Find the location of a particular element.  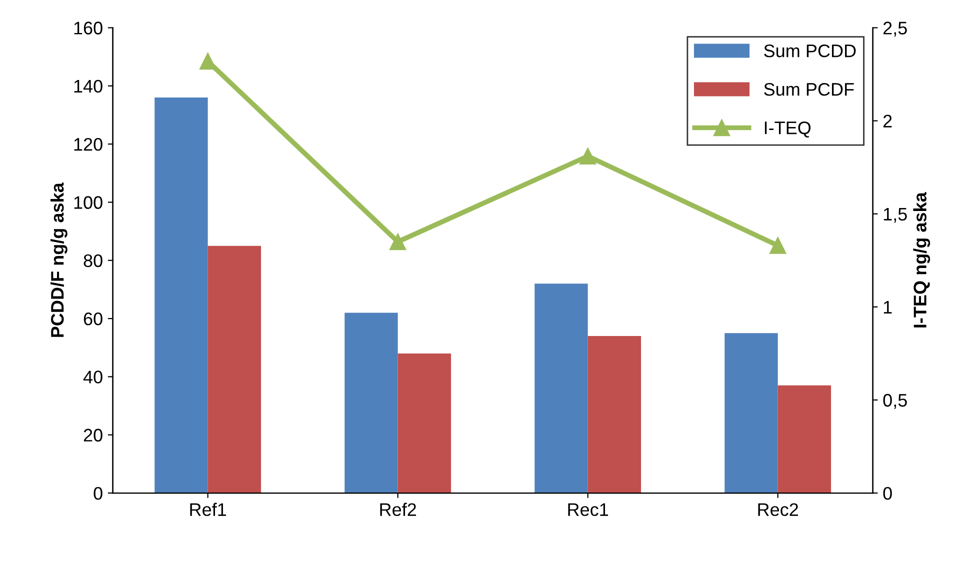

y2-tick-label: 2 is located at coordinates (887, 121).